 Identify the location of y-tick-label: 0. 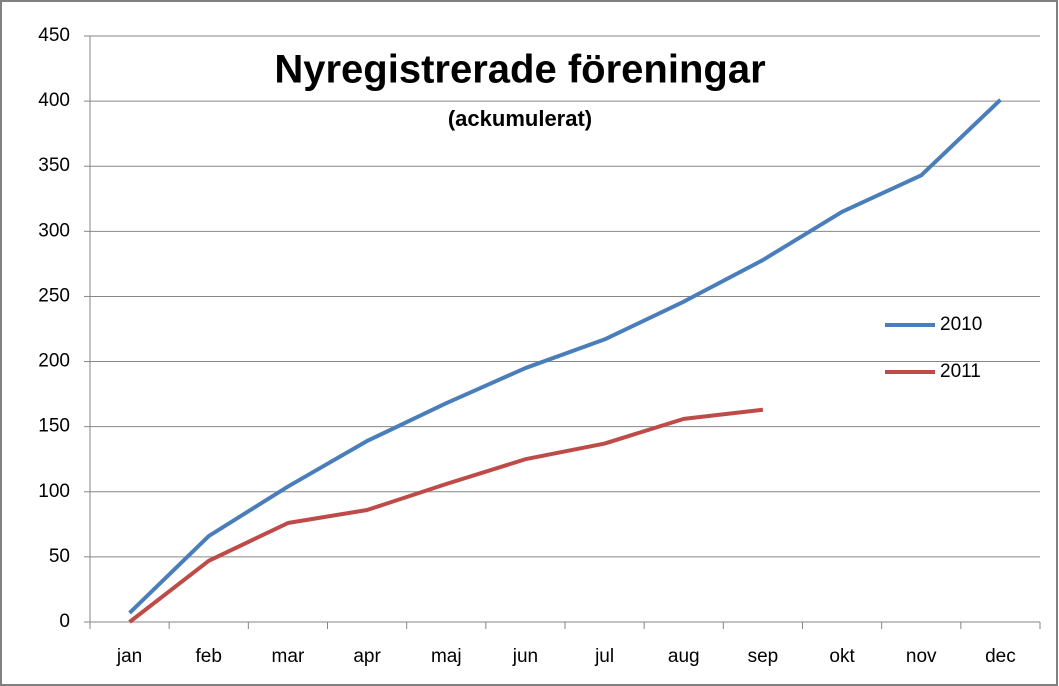
(64, 621).